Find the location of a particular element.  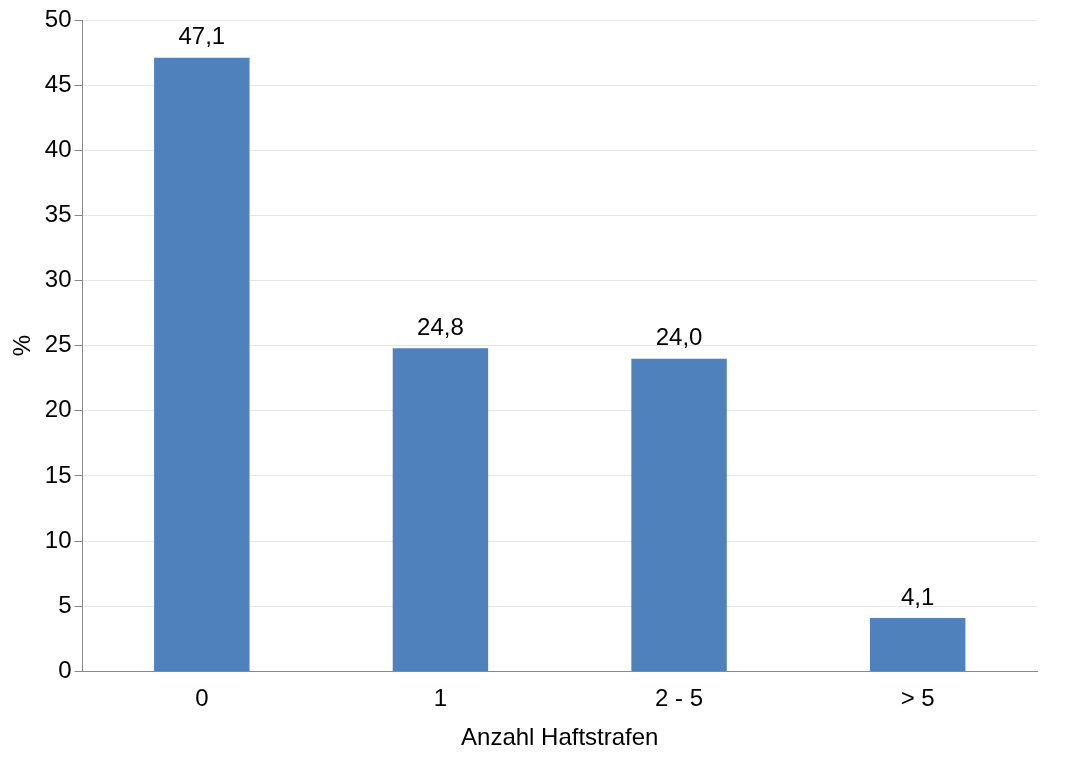

y-tick-label: 10 is located at coordinates (58, 539).